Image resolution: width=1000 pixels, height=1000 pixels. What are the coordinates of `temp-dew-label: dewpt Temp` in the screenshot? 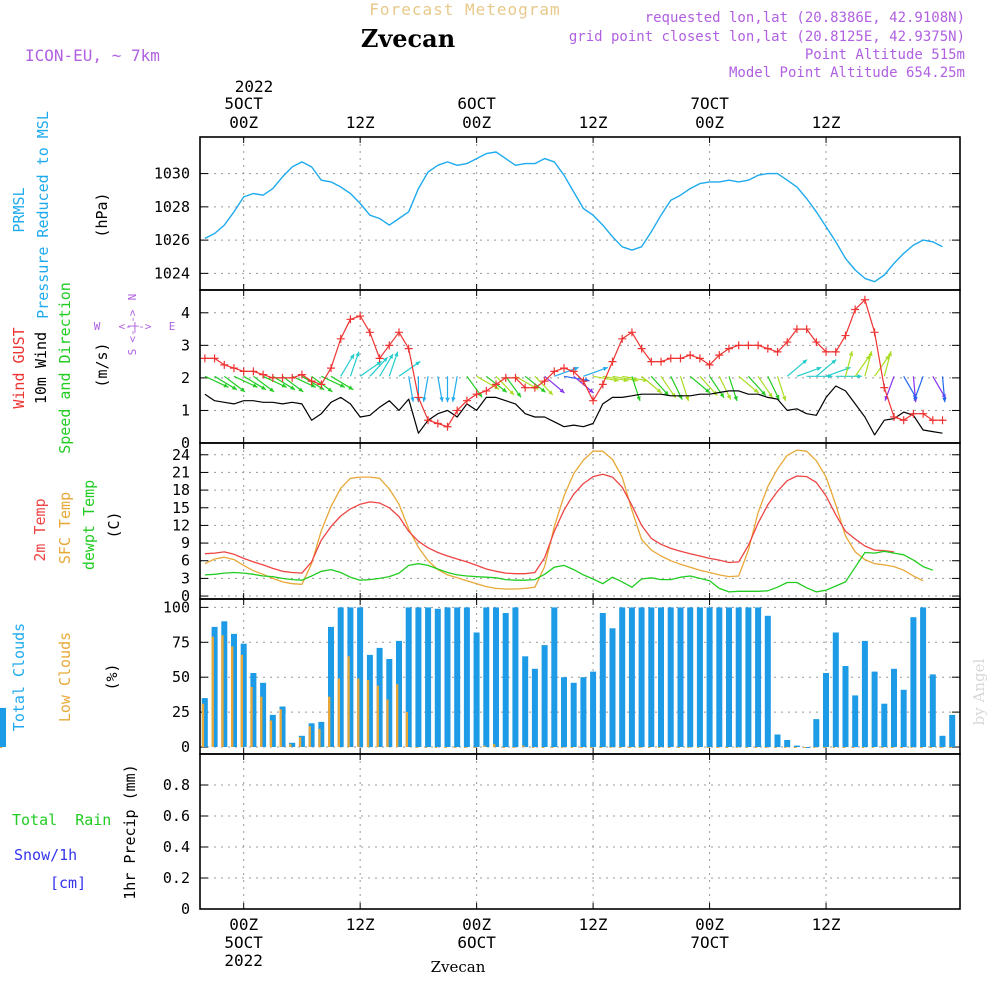 It's located at (89, 525).